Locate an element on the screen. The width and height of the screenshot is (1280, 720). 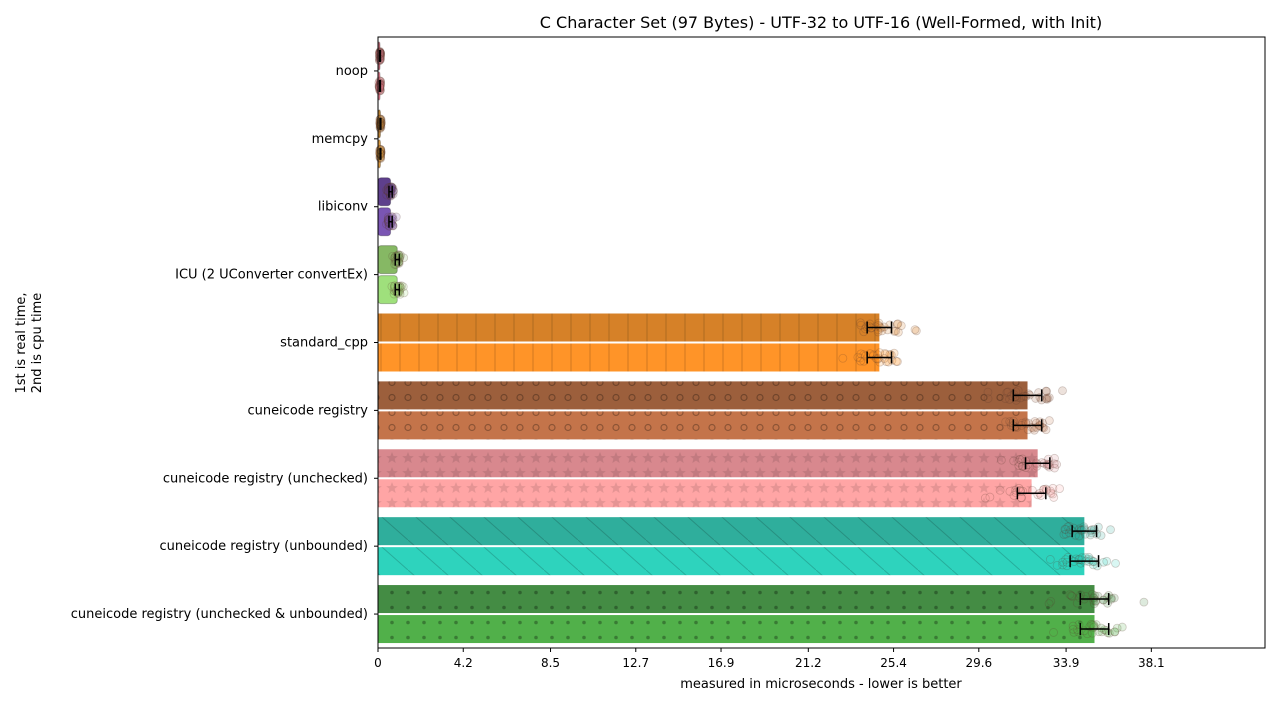
x-tick-label: 12.7 is located at coordinates (635, 663).